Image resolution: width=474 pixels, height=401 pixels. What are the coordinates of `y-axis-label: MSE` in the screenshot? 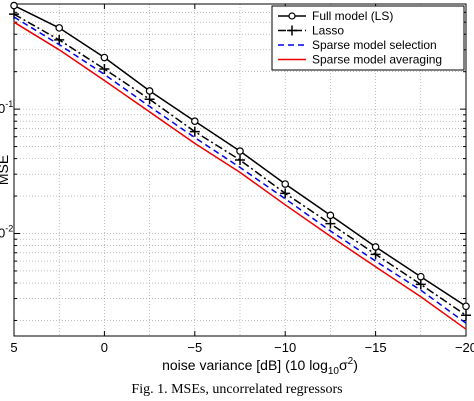 It's located at (5, 170).